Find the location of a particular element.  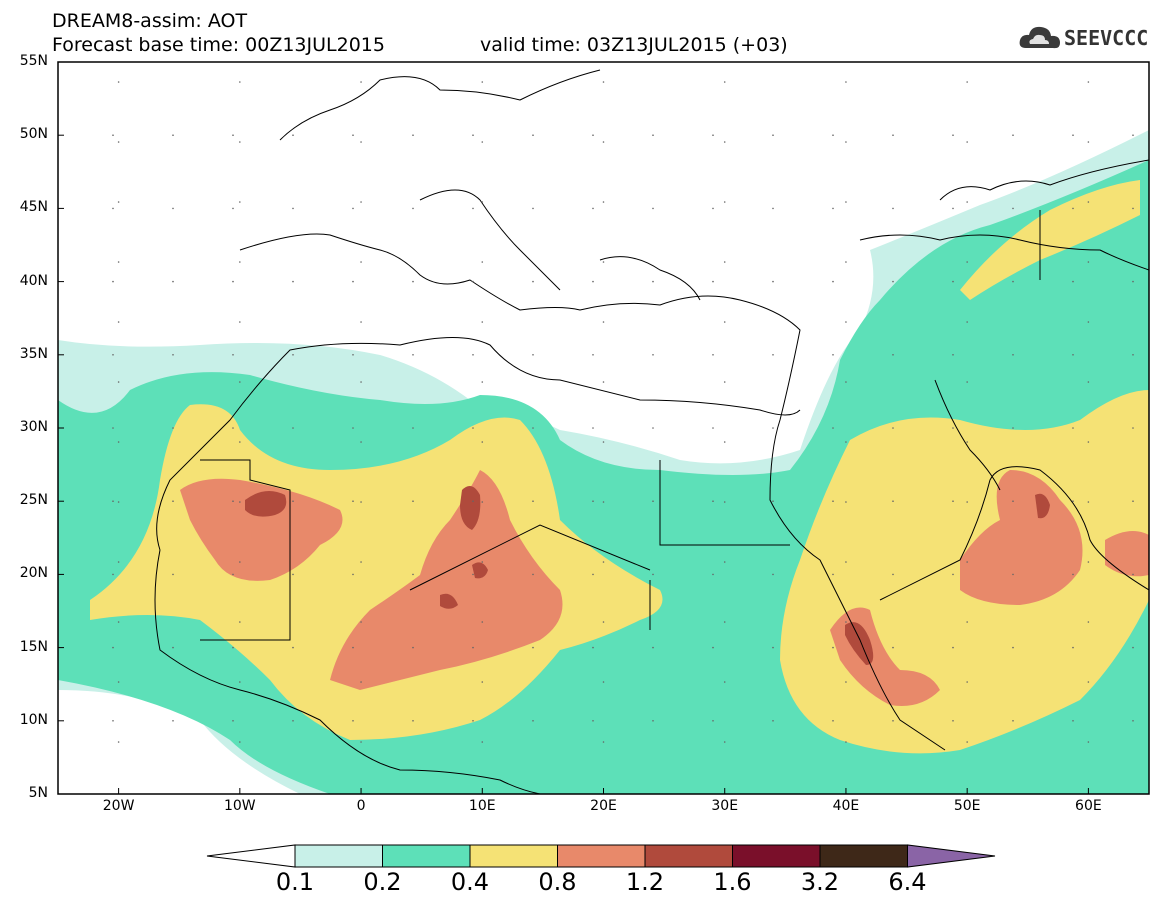

forecast-base-time: Forecast base time: 00Z13JUL2015 is located at coordinates (218, 45).